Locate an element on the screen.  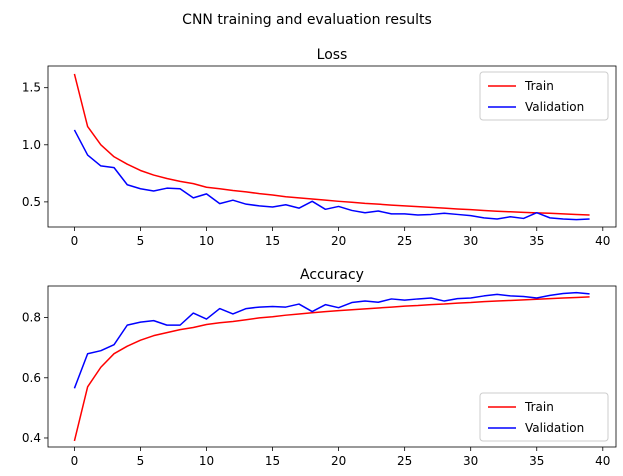
y-tick-label: 0.8 is located at coordinates (31, 318).